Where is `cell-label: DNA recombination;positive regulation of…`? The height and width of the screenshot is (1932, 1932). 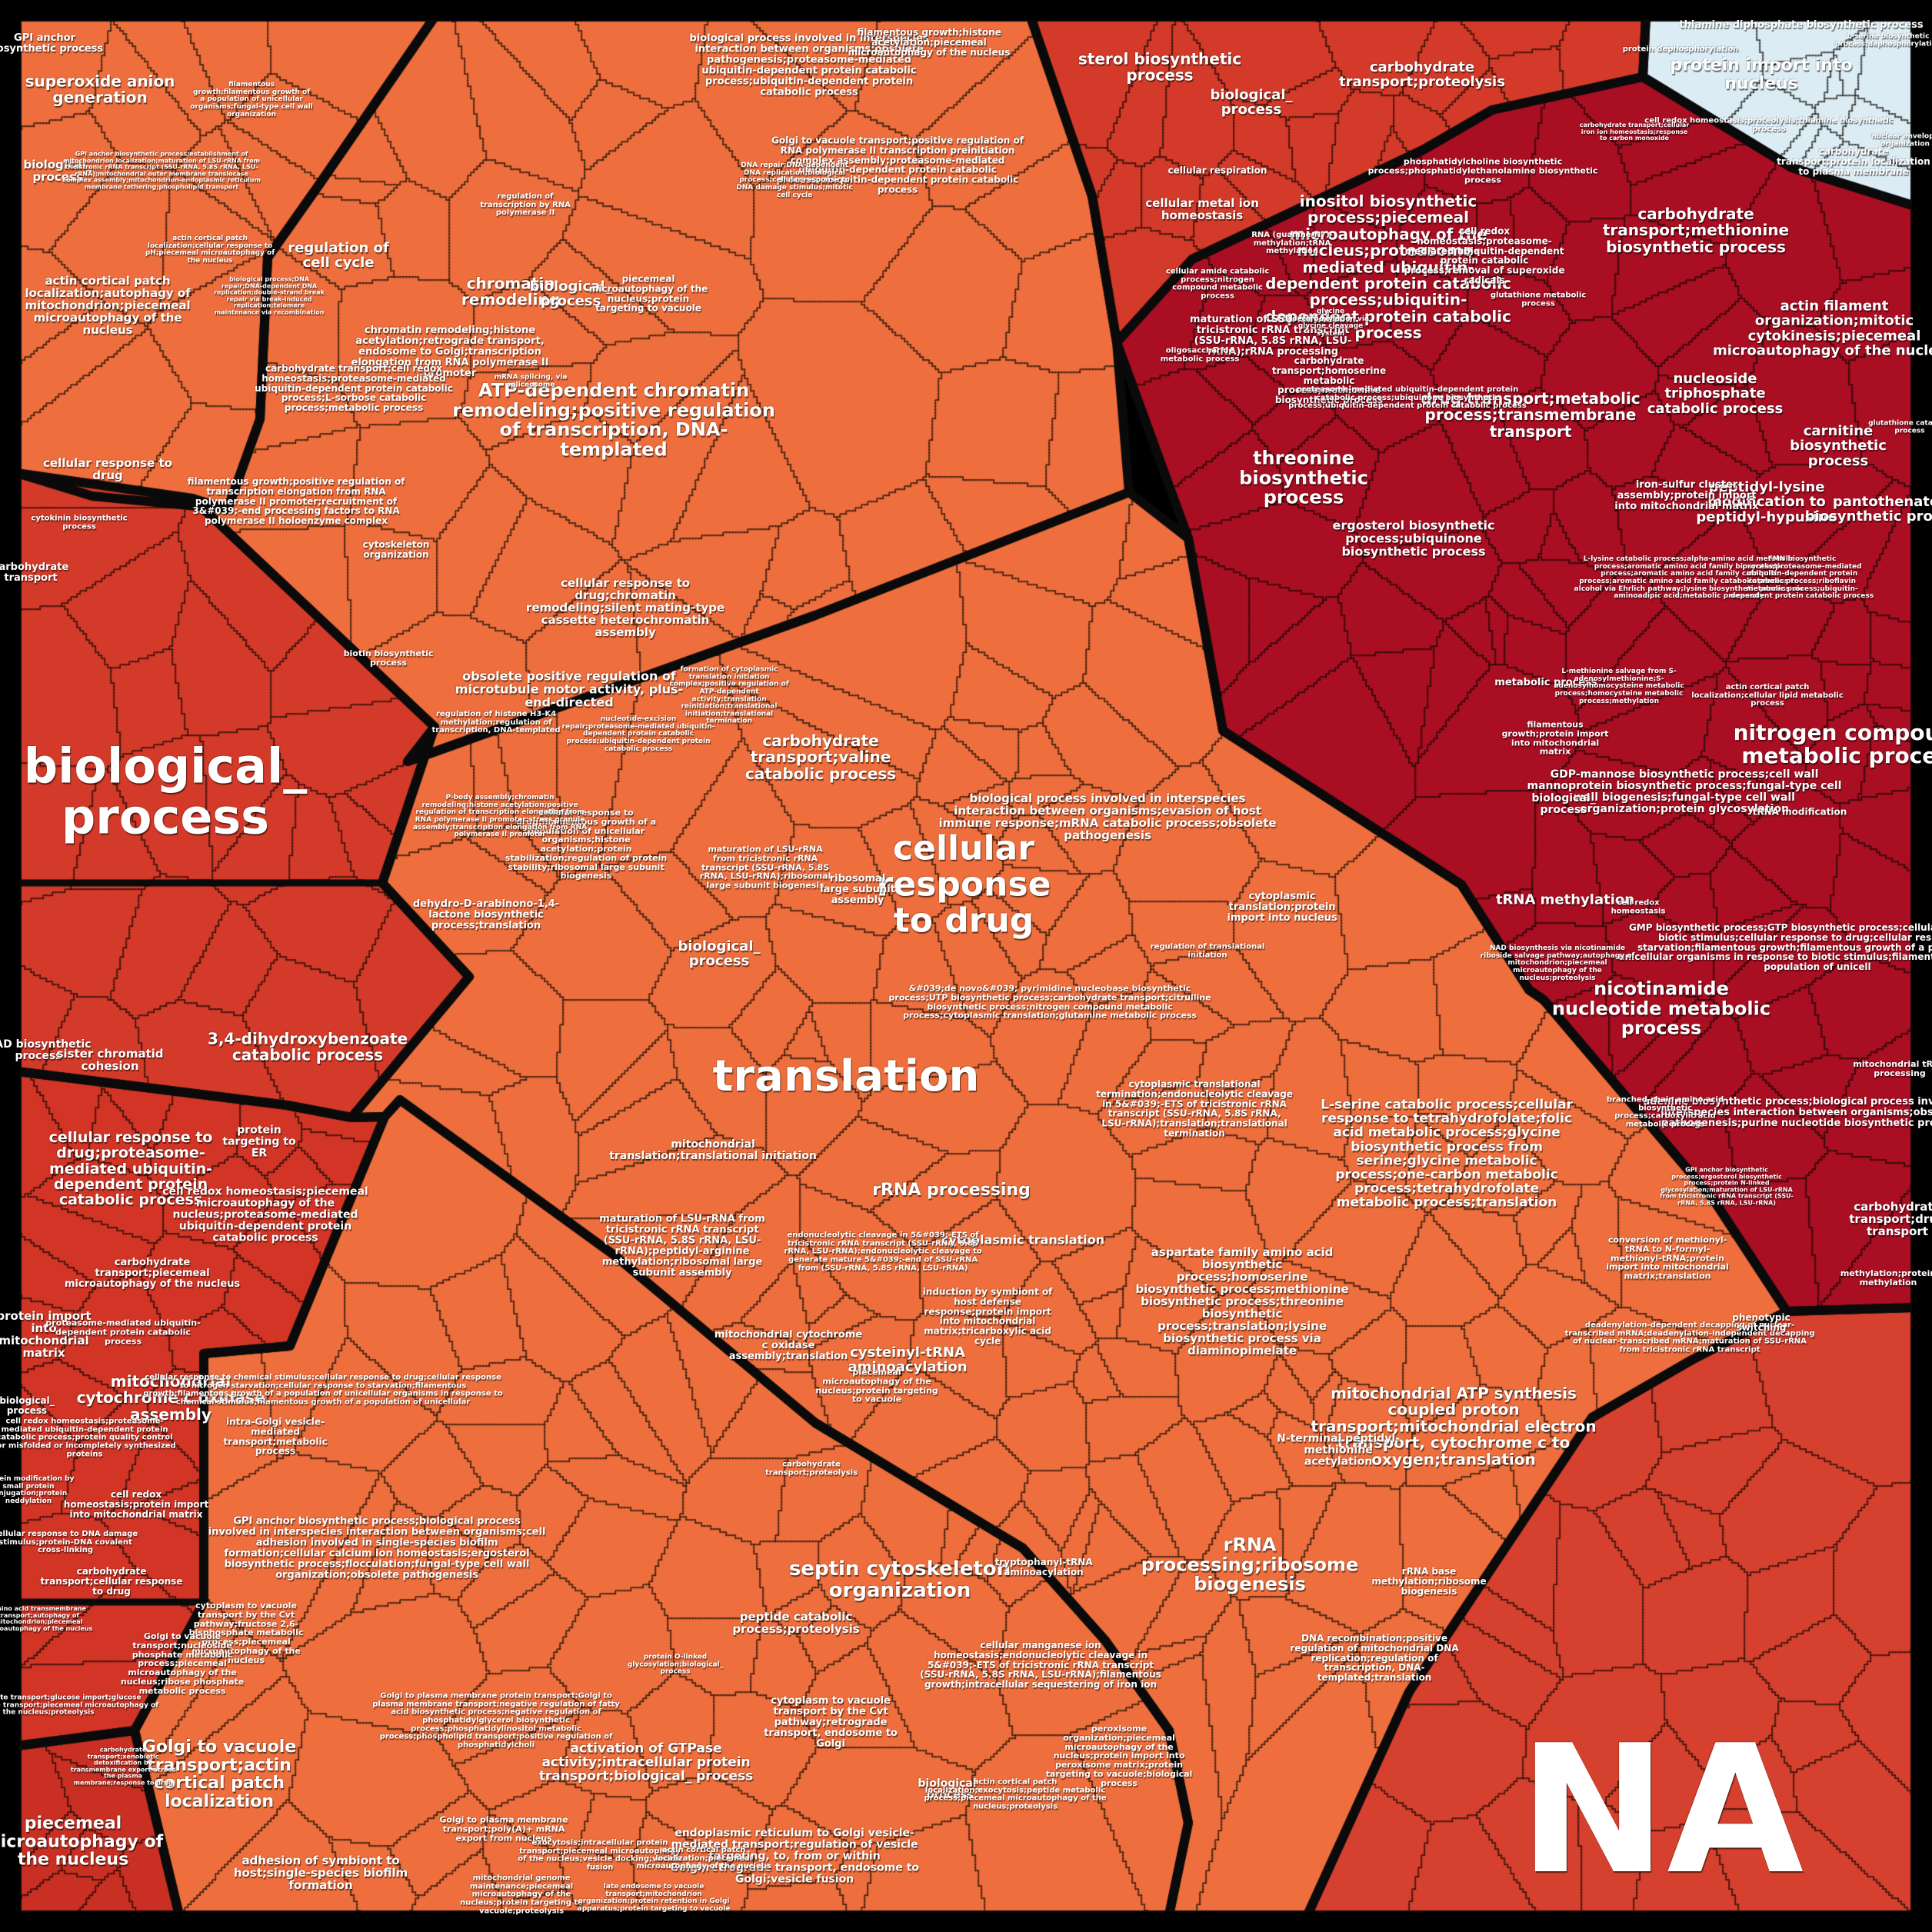
cell-label: DNA recombination;positive regulation of… is located at coordinates (1374, 1658).